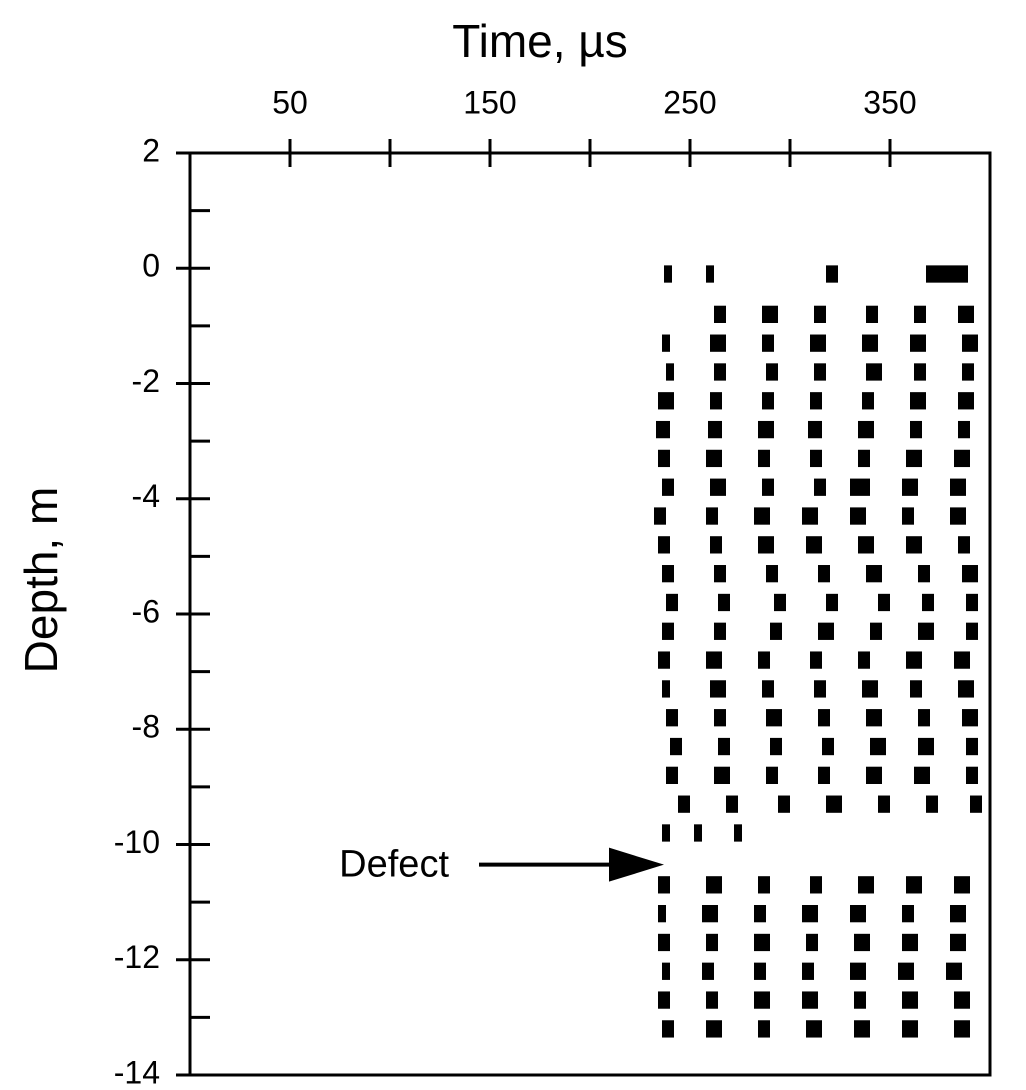 The height and width of the screenshot is (1090, 1026). I want to click on y-tick-label: -10, so click(137, 842).